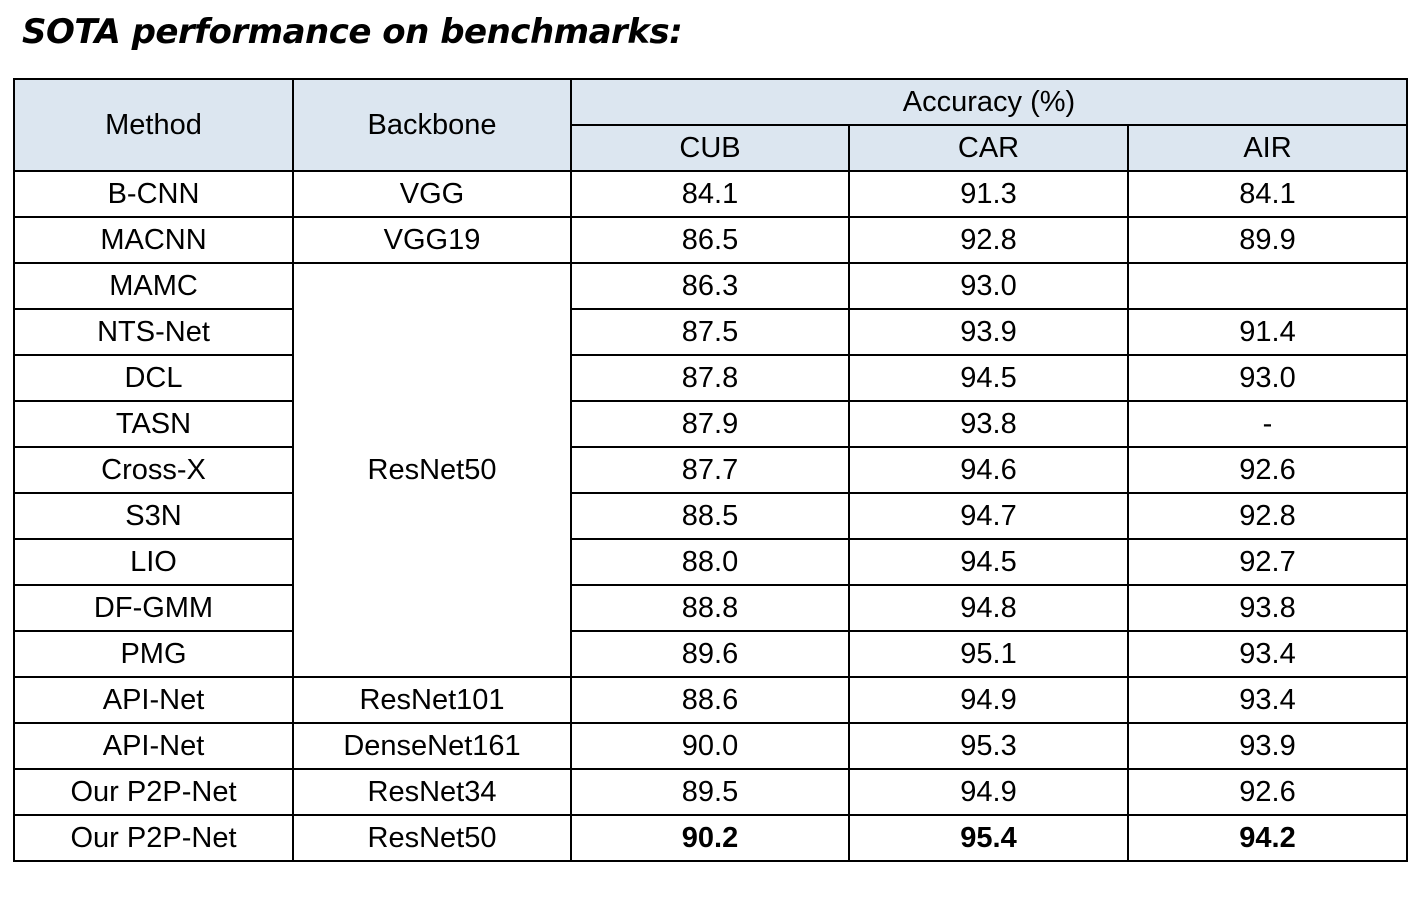 This screenshot has height=914, width=1425. I want to click on table-row: TASN 87.9 93.8-, so click(710, 424).